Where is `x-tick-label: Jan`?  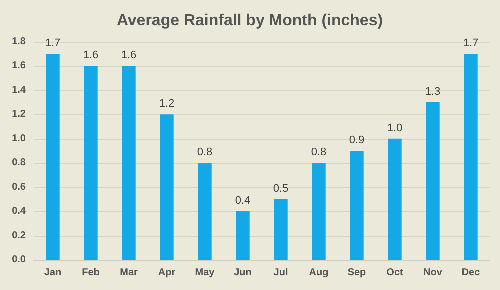 x-tick-label: Jan is located at coordinates (53, 273).